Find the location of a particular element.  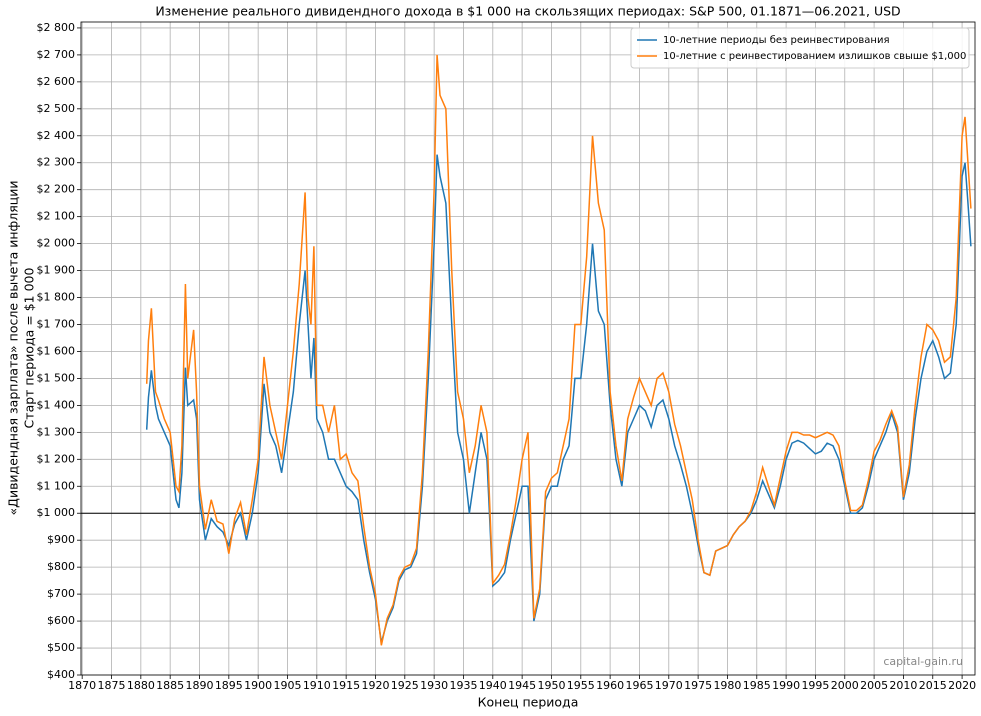

y-tick-label: $1 800 is located at coordinates (56, 297).